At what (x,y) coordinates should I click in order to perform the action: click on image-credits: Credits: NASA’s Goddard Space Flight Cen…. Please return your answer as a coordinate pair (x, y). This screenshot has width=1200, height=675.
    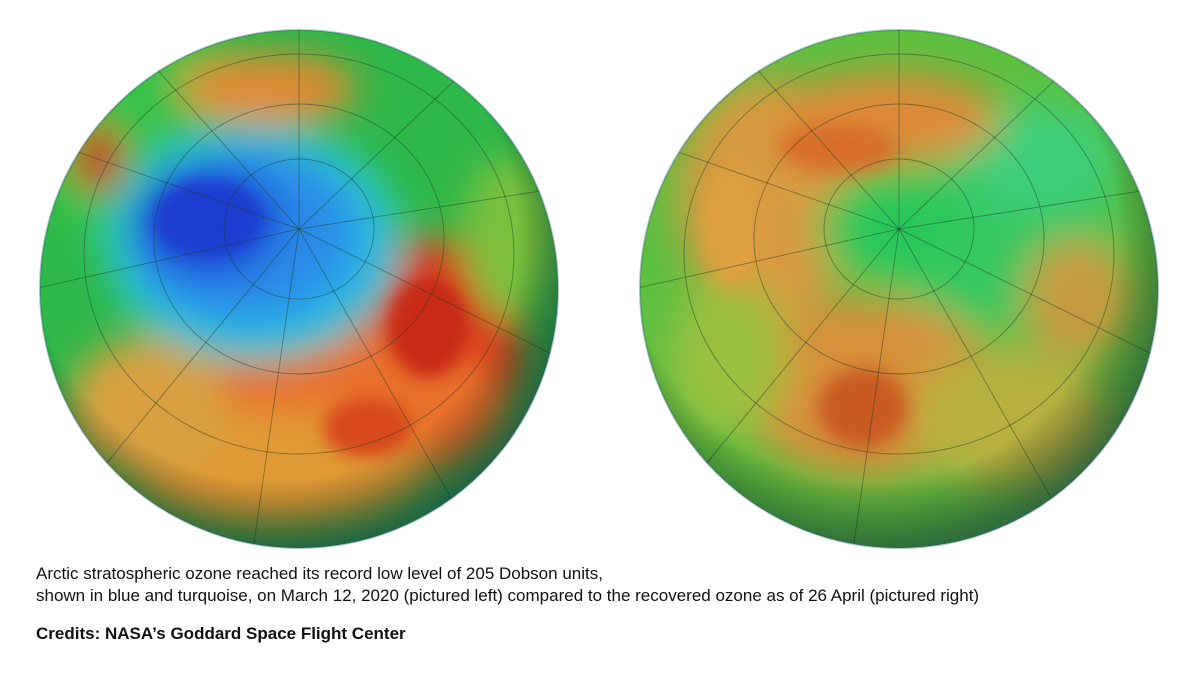
    Looking at the image, I should click on (221, 633).